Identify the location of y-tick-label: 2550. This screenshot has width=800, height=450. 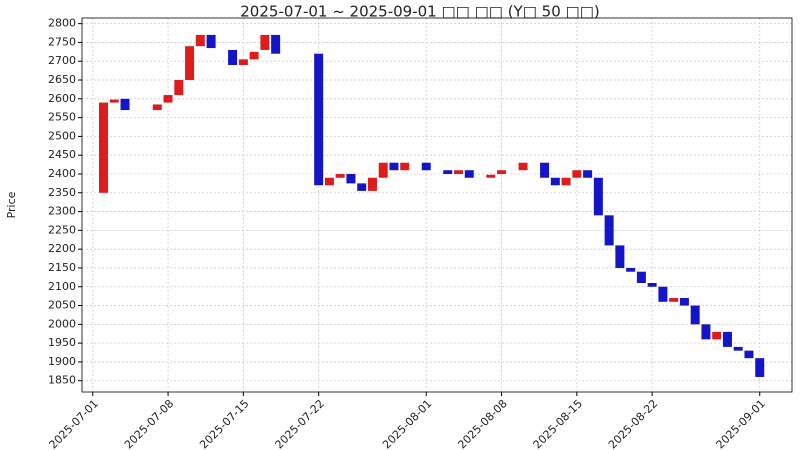
(62, 117).